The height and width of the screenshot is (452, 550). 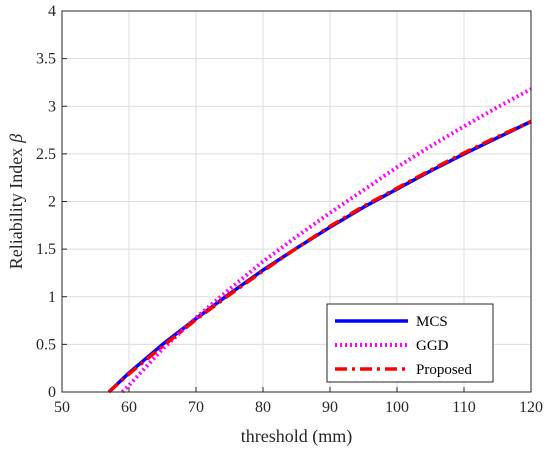 What do you see at coordinates (46, 59) in the screenshot?
I see `y-tick-label: 3.5` at bounding box center [46, 59].